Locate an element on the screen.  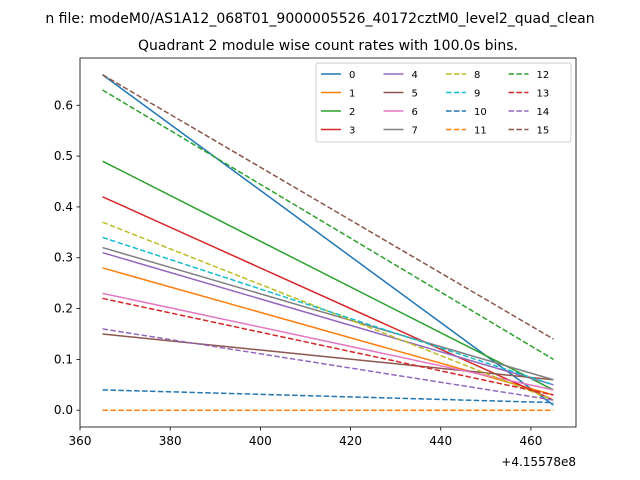
legend-label-4: 4 is located at coordinates (415, 75).